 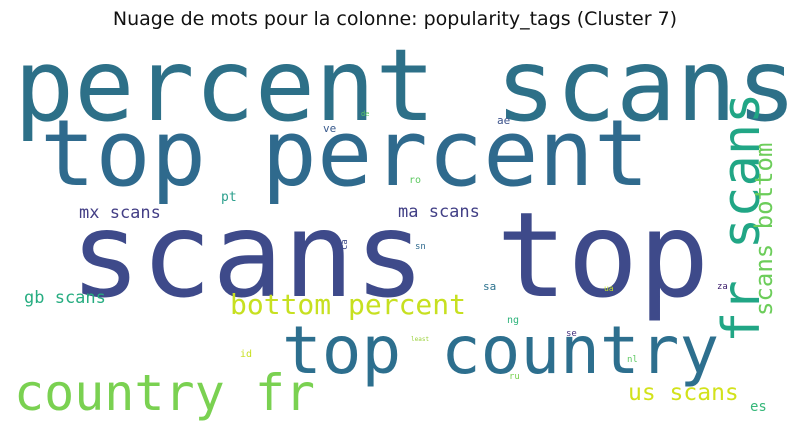 I want to click on word-country-fr: country fr, so click(x=165, y=393).